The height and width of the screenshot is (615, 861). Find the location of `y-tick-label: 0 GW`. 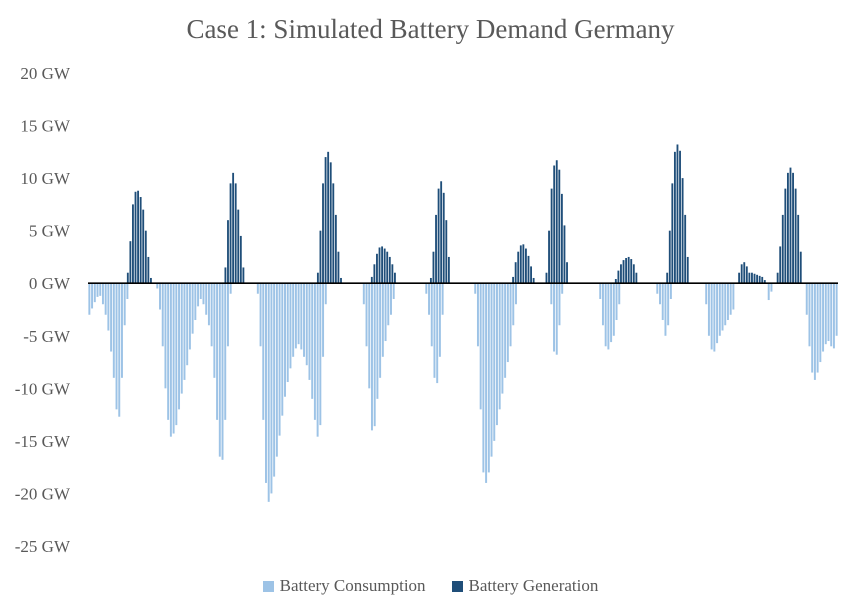

y-tick-label: 0 GW is located at coordinates (50, 283).